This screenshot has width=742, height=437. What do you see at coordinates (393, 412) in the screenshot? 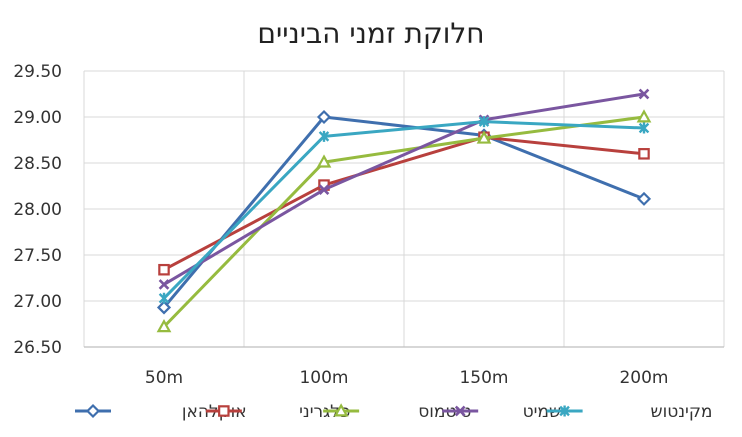
I see `legend: אוקלהאןפלגריניטיטמוסשמיטמקינטוש` at bounding box center [393, 412].